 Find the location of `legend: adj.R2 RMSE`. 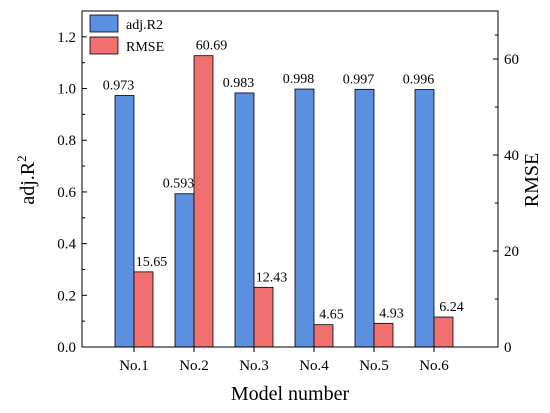

legend: adj.R2 RMSE is located at coordinates (126, 34).